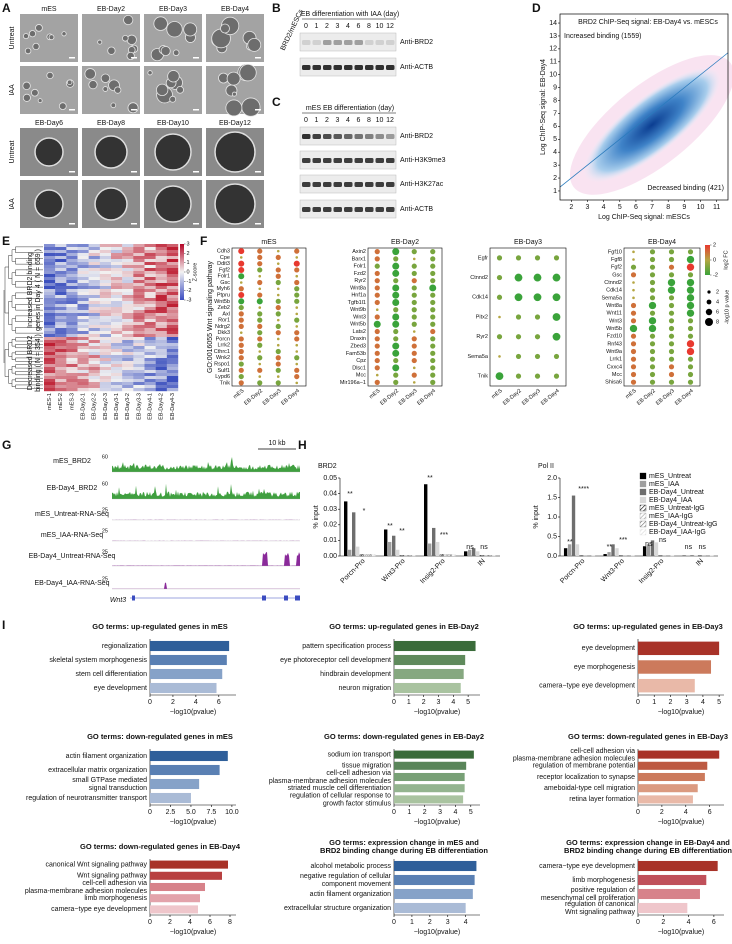 The width and height of the screenshot is (732, 944). What do you see at coordinates (358, 339) in the screenshot?
I see `gene-label: Draxin` at bounding box center [358, 339].